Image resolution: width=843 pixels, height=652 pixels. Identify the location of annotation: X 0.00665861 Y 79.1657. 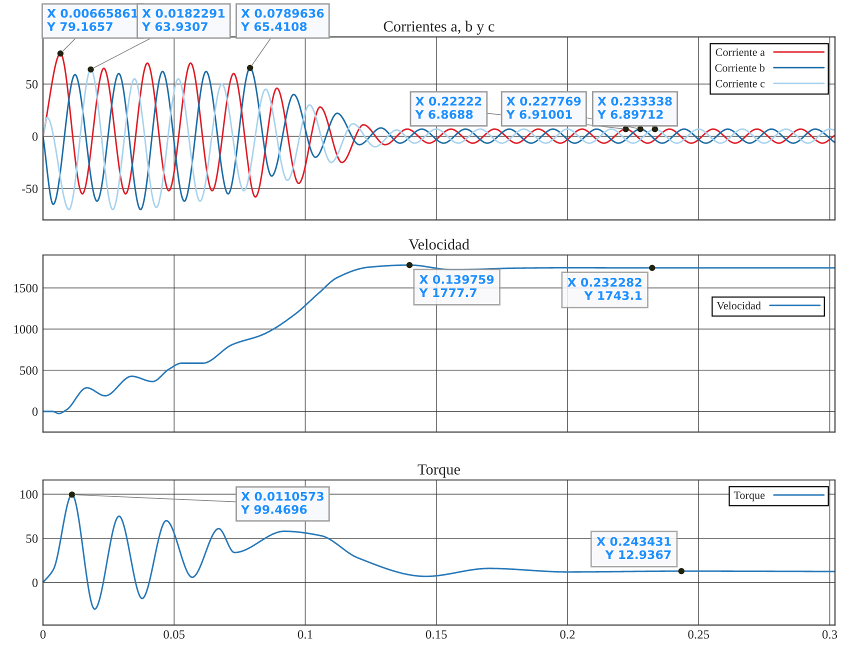
(92, 20).